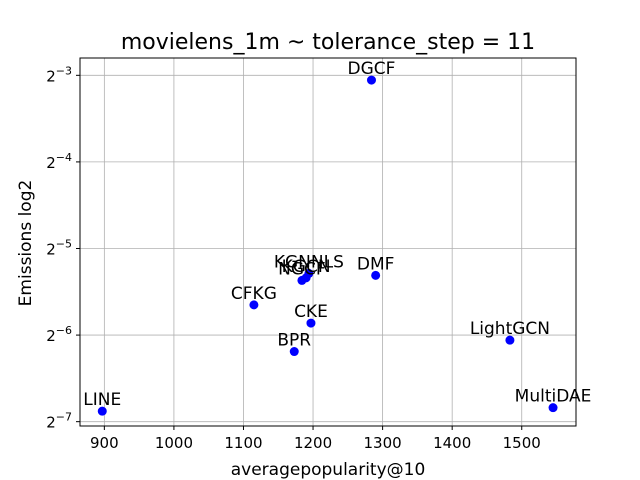 The width and height of the screenshot is (640, 480). Describe the element at coordinates (313, 443) in the screenshot. I see `x-tick-label: 1200` at that location.